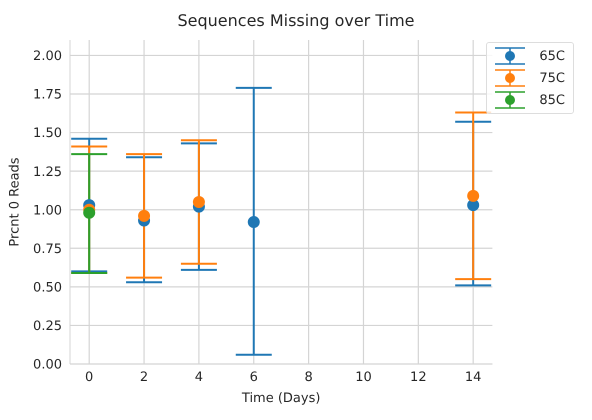  What do you see at coordinates (199, 378) in the screenshot?
I see `x-tick-label: 4` at bounding box center [199, 378].